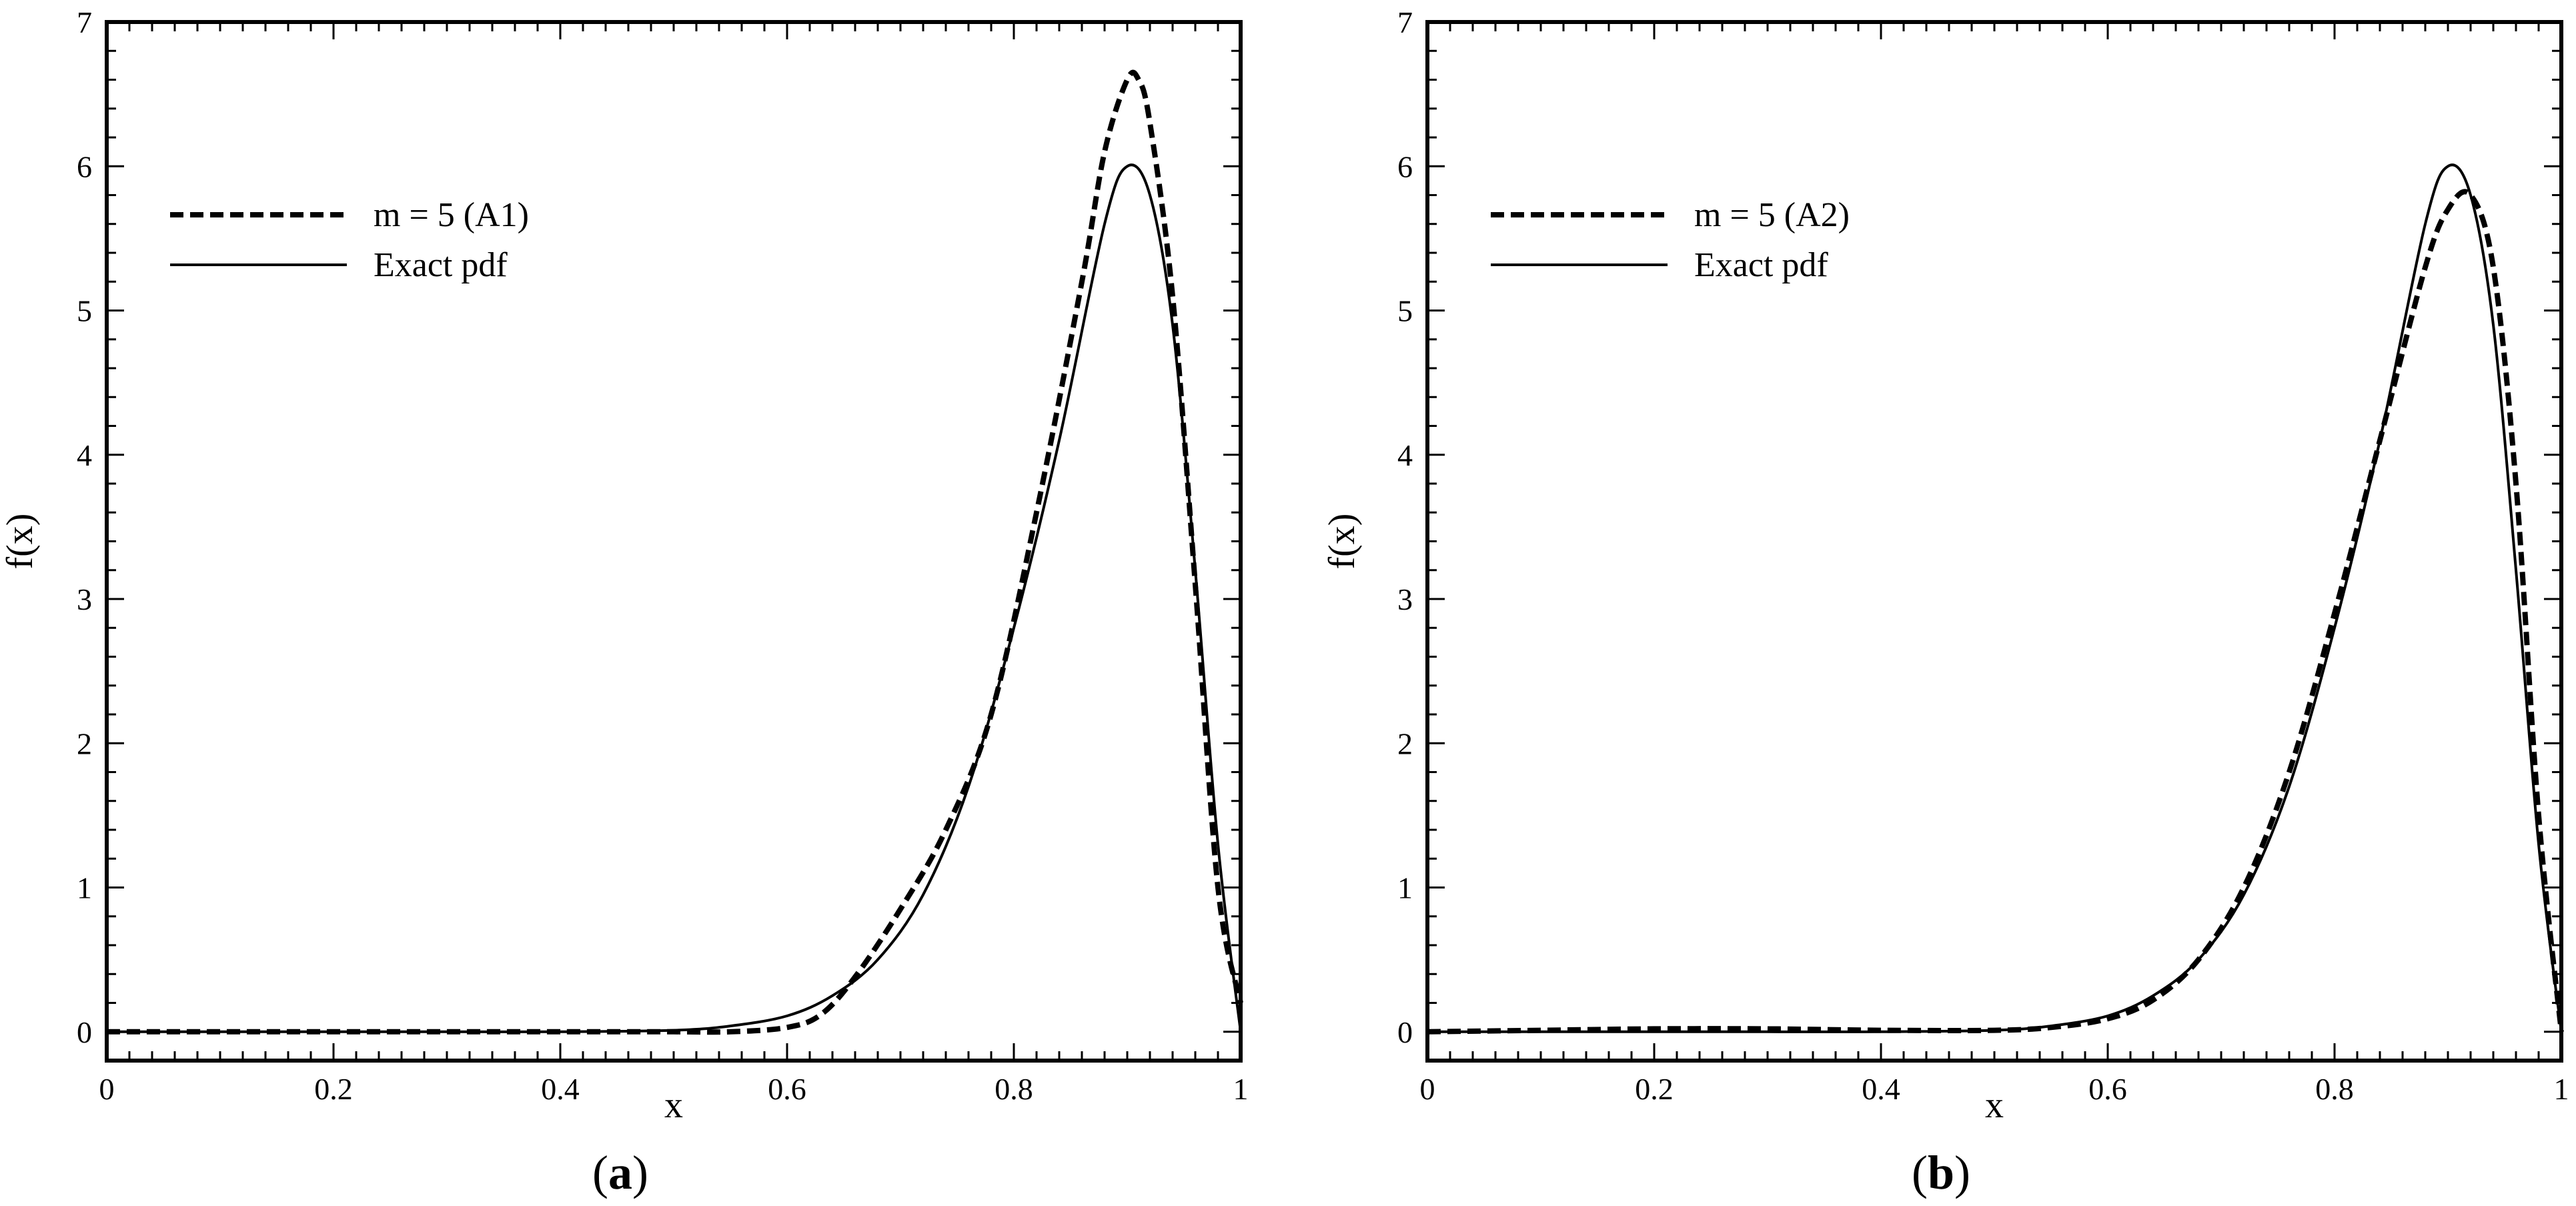  Describe the element at coordinates (620, 1172) in the screenshot. I see `panel-label: (a)` at that location.